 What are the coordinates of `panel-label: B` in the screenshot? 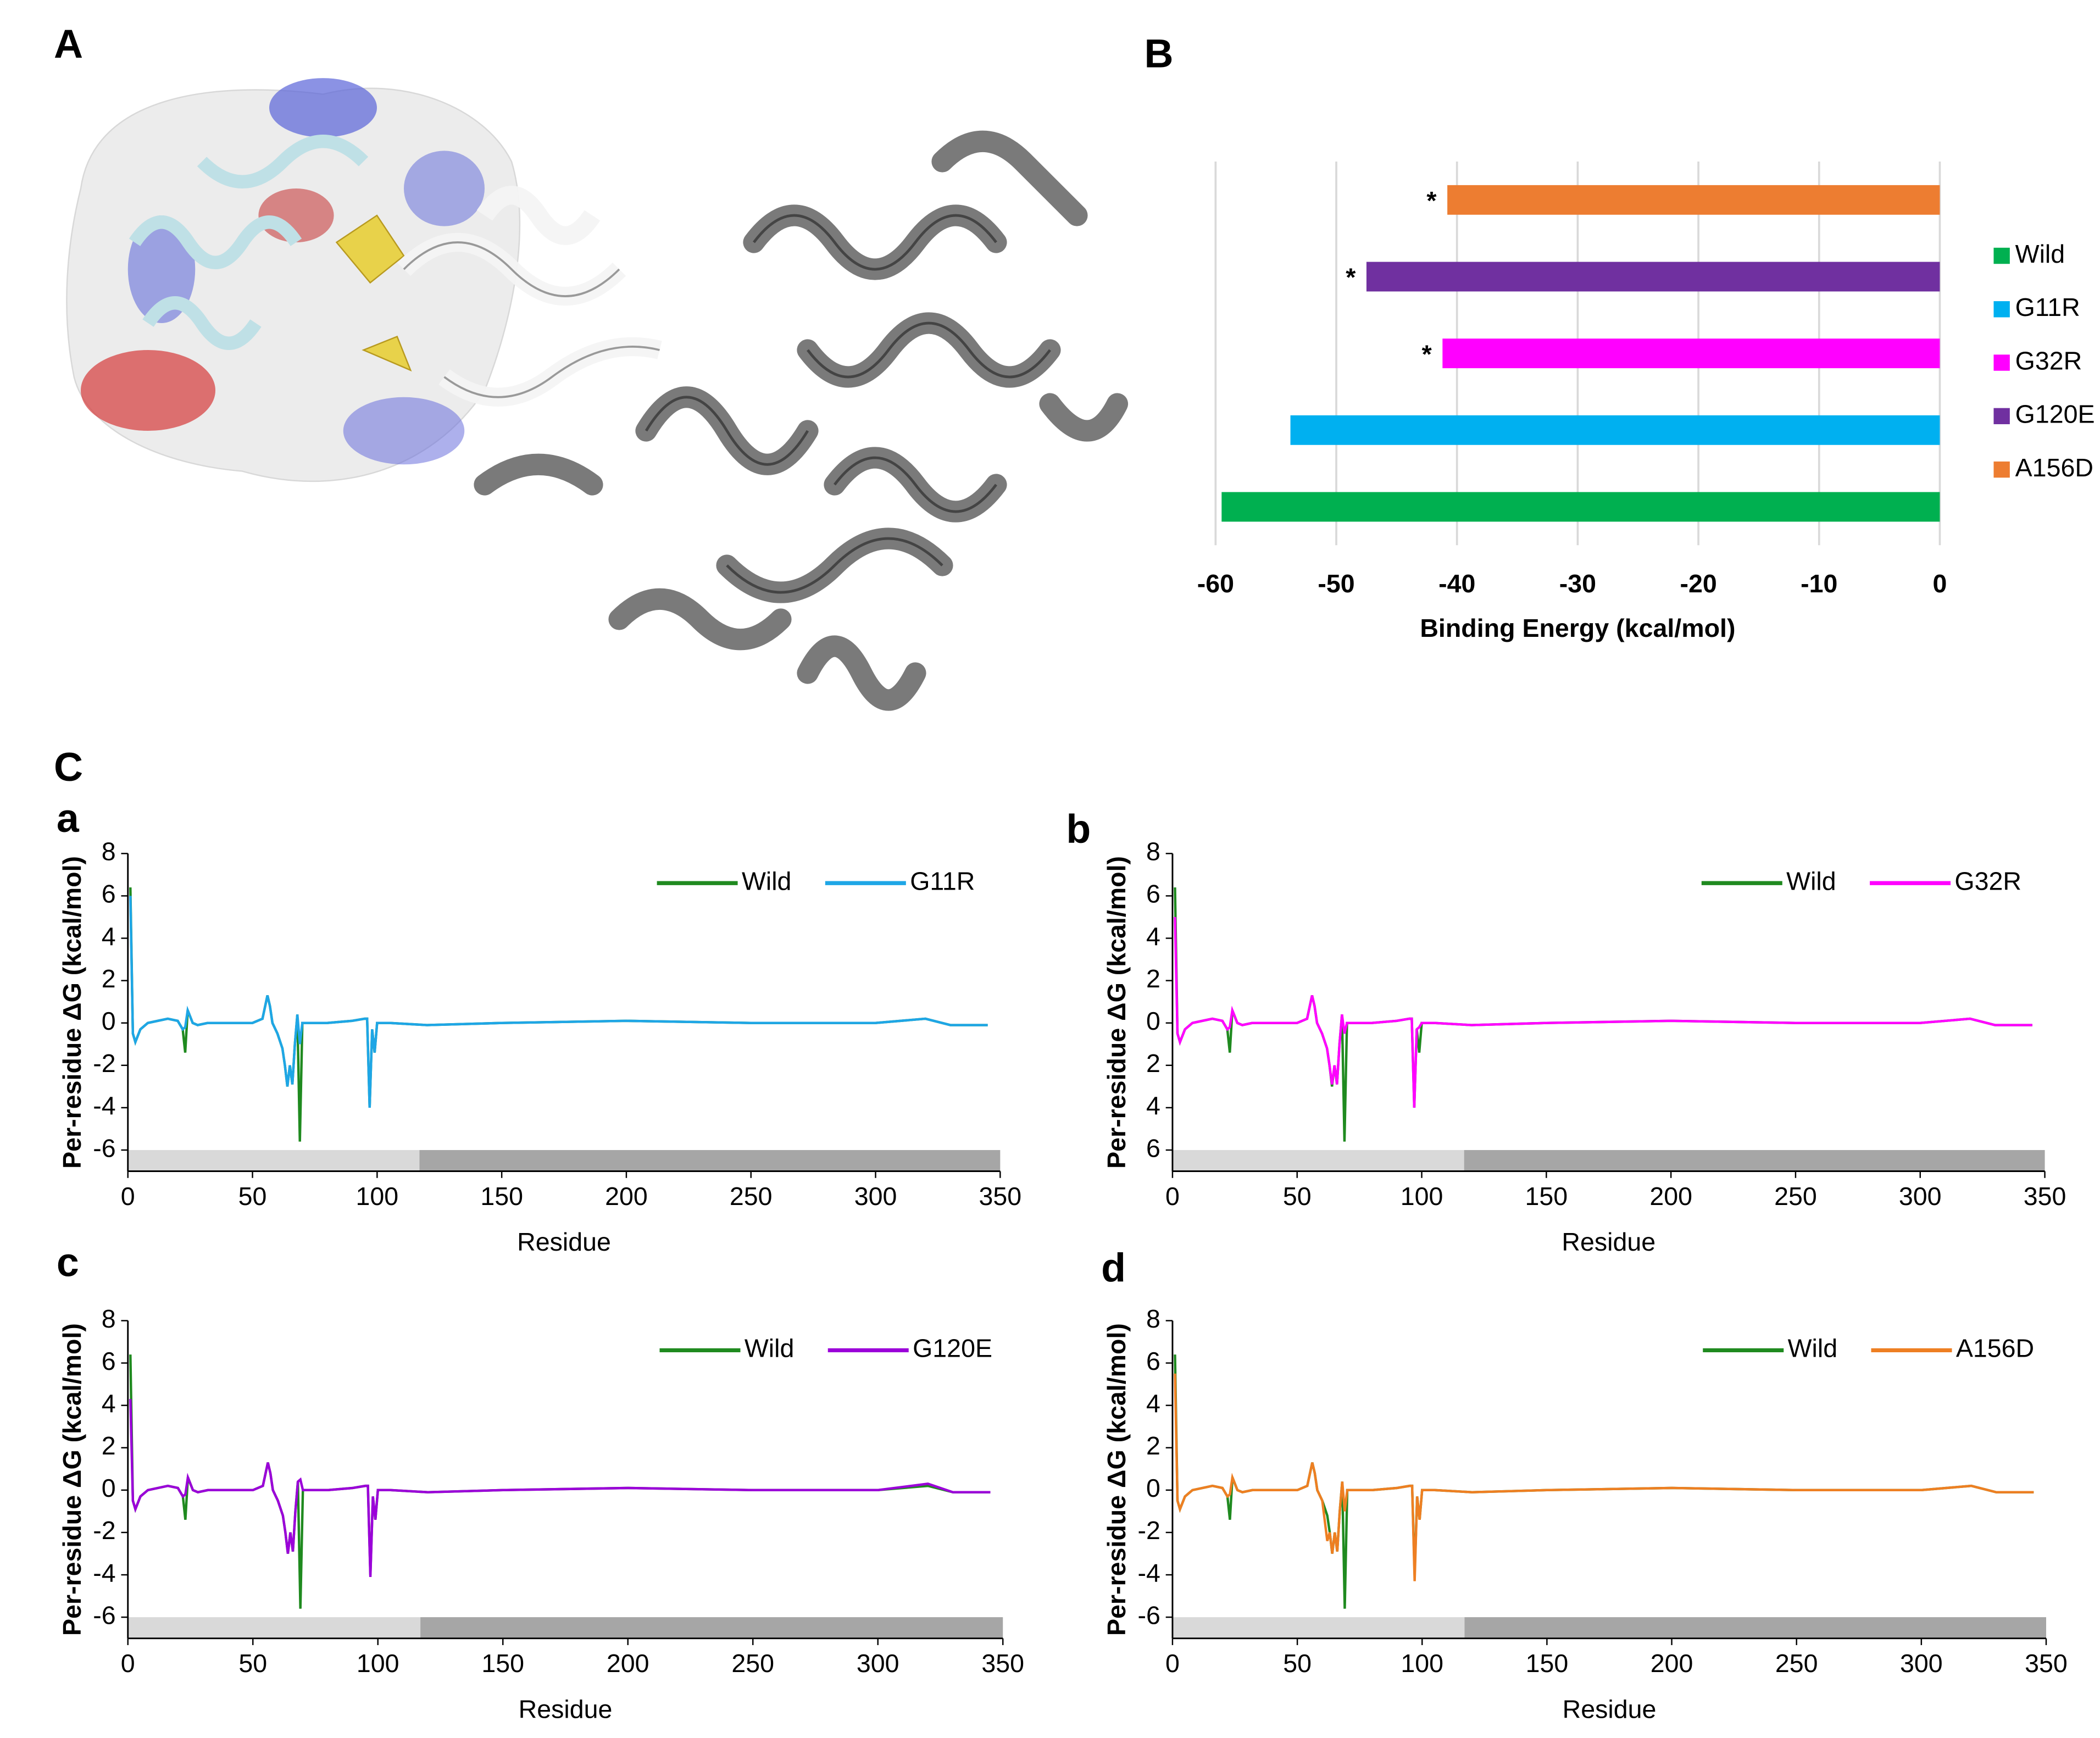 It's located at (1159, 53).